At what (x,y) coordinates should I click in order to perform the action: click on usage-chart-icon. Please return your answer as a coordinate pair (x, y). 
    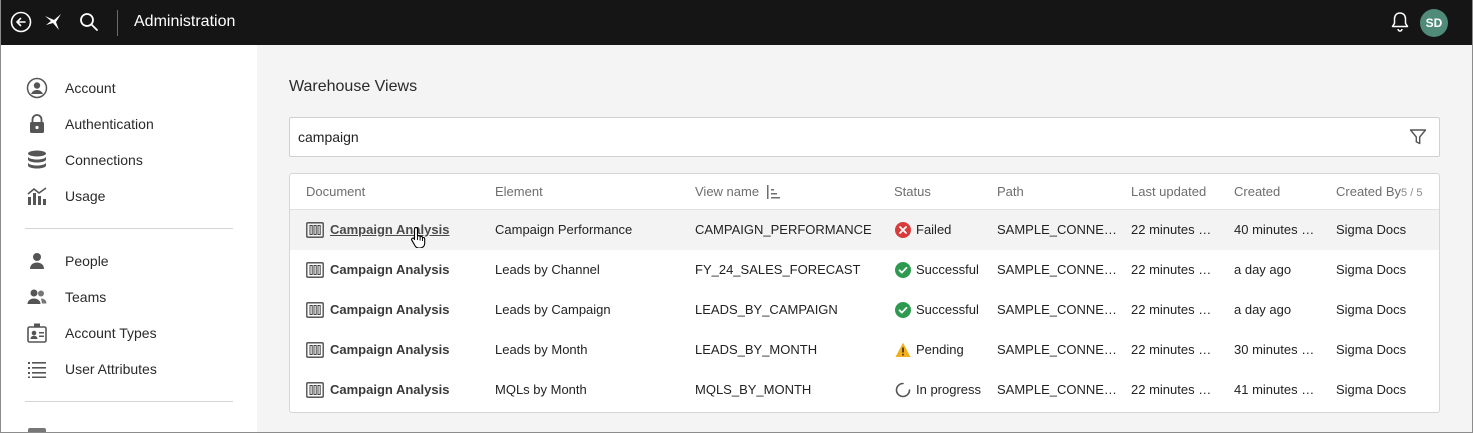
    Looking at the image, I should click on (37, 196).